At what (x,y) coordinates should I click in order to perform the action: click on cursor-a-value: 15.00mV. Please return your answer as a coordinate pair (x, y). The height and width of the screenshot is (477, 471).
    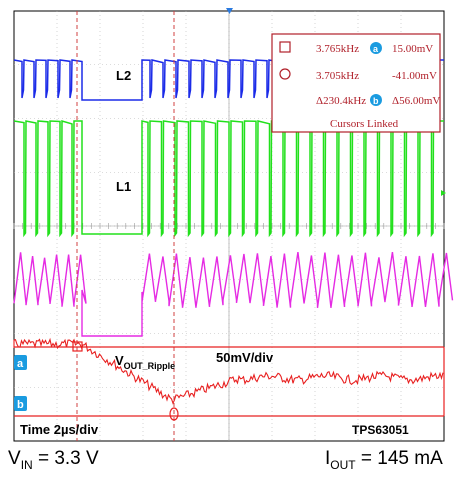
    Looking at the image, I should click on (412, 49).